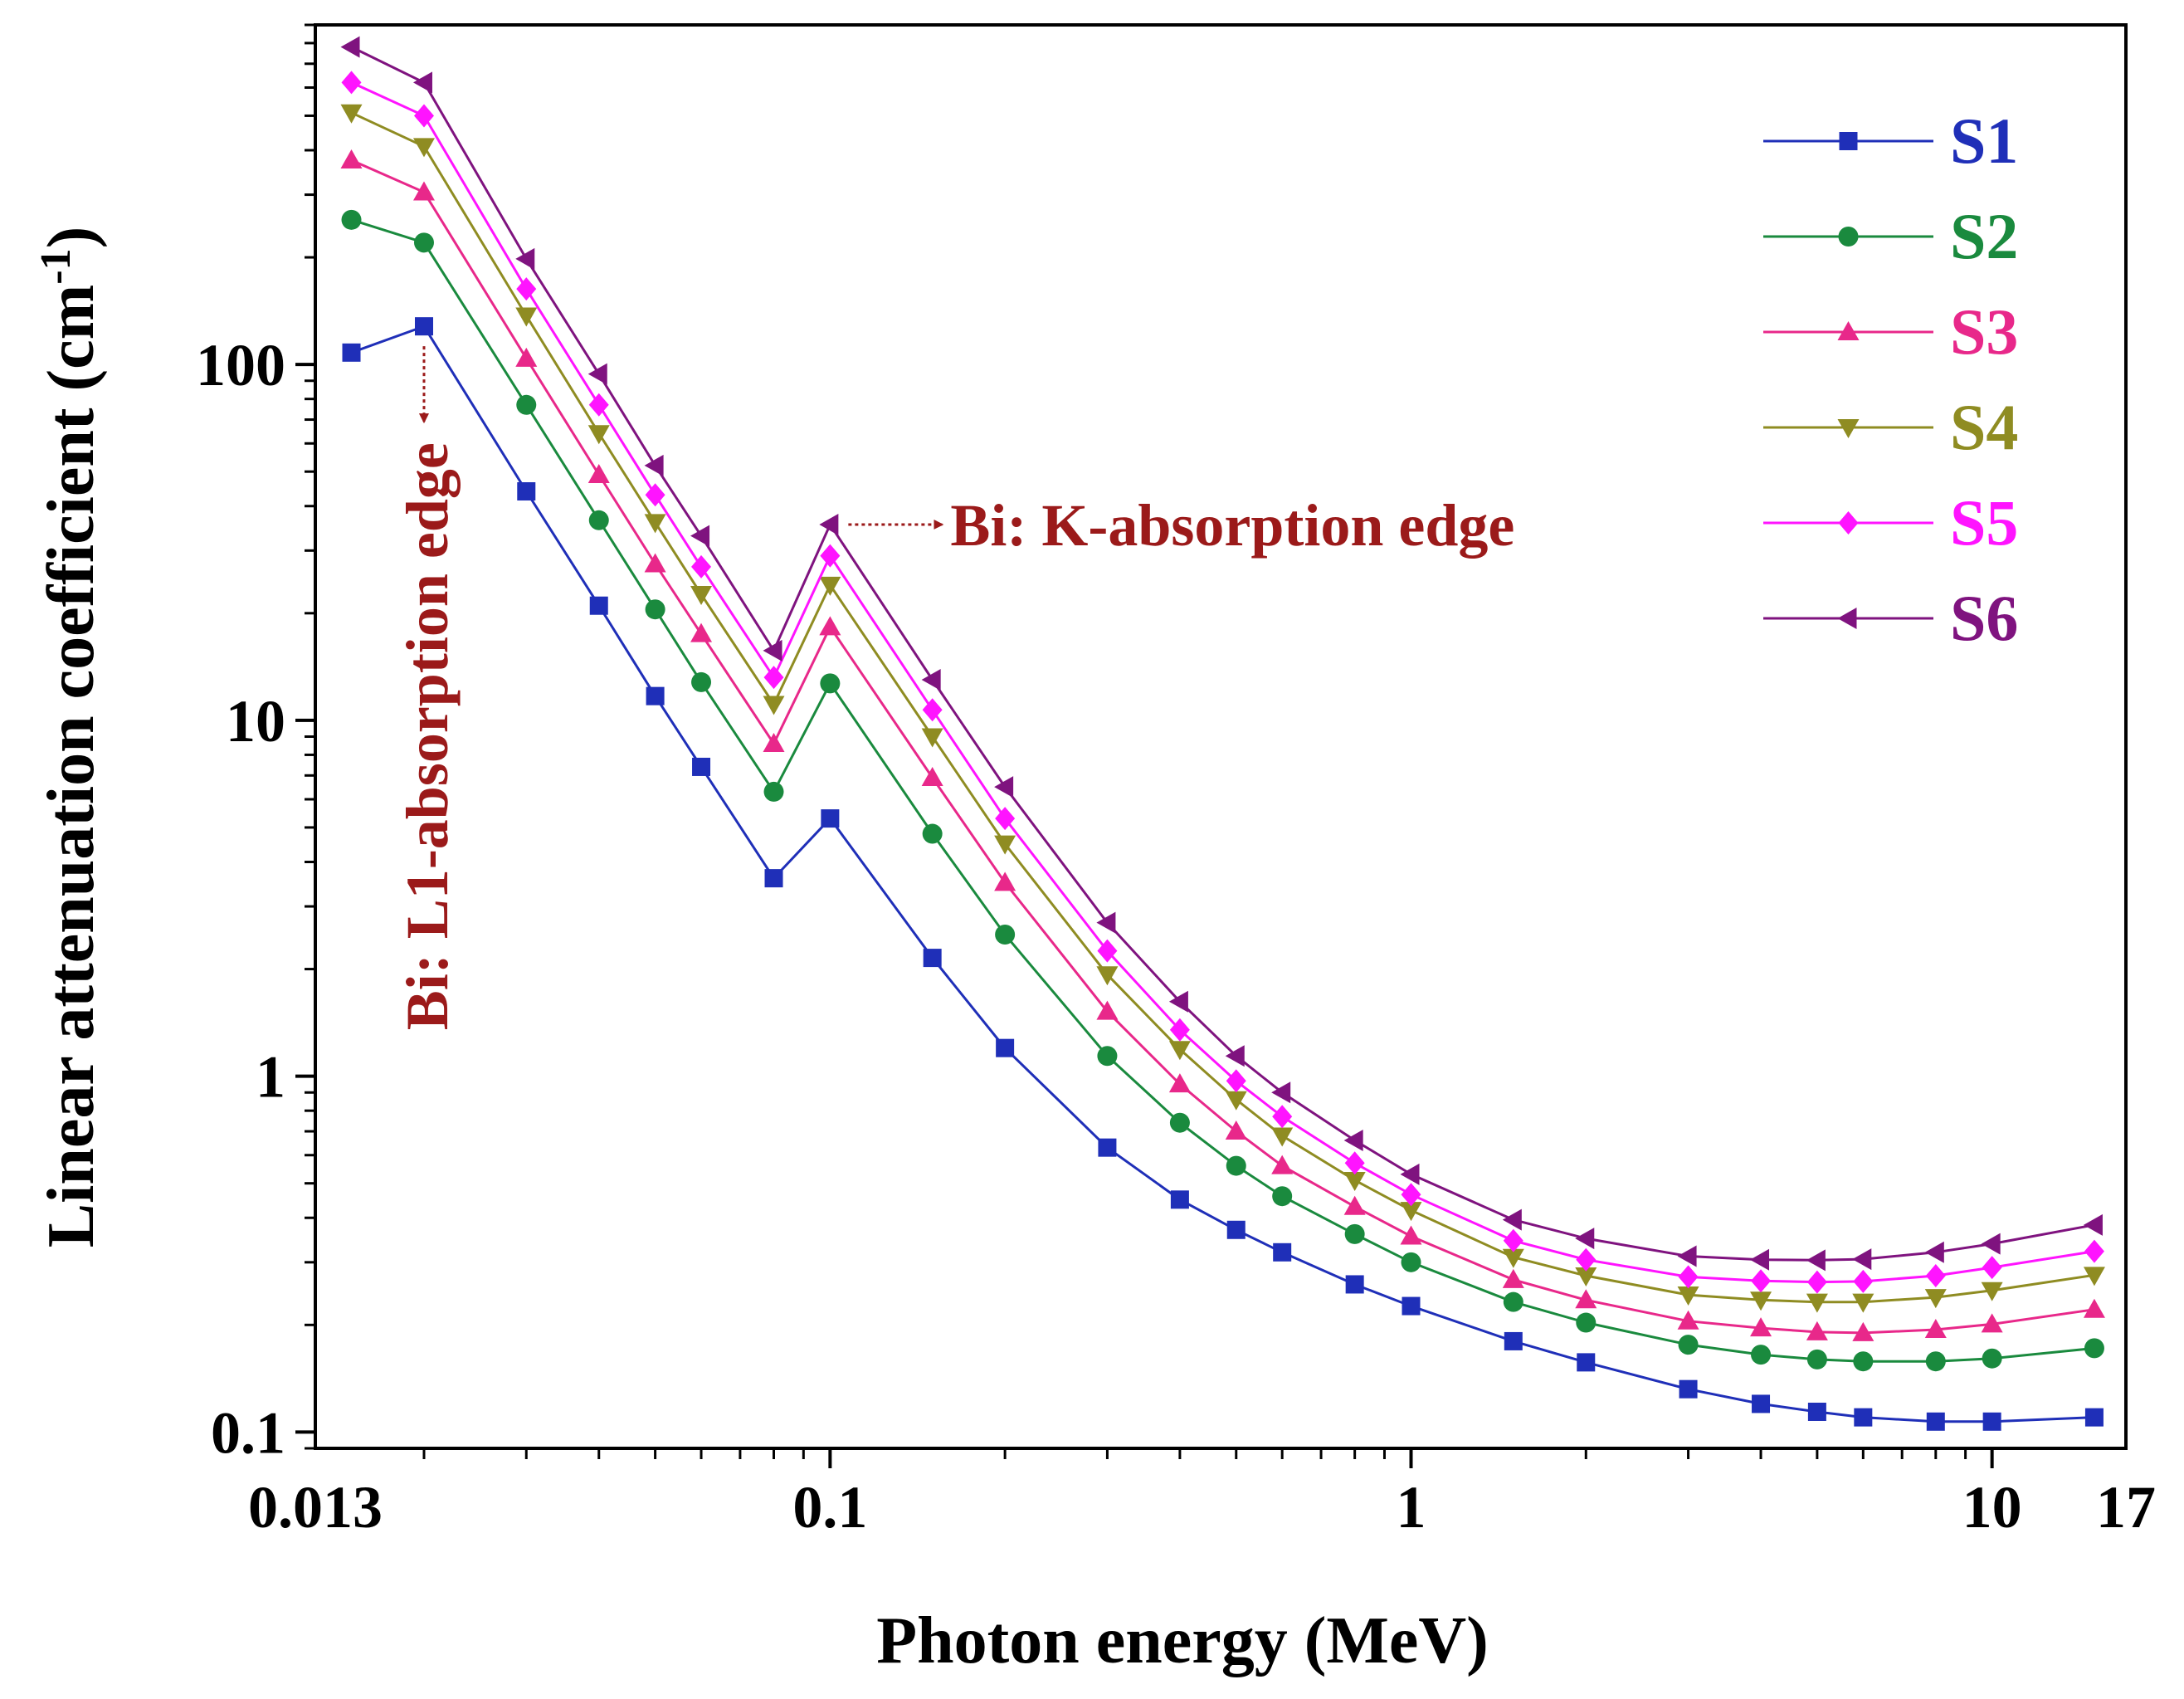 This screenshot has width=2184, height=1699. Describe the element at coordinates (1890, 379) in the screenshot. I see `legend: S1 S2 S3 S4 S5 S6` at that location.